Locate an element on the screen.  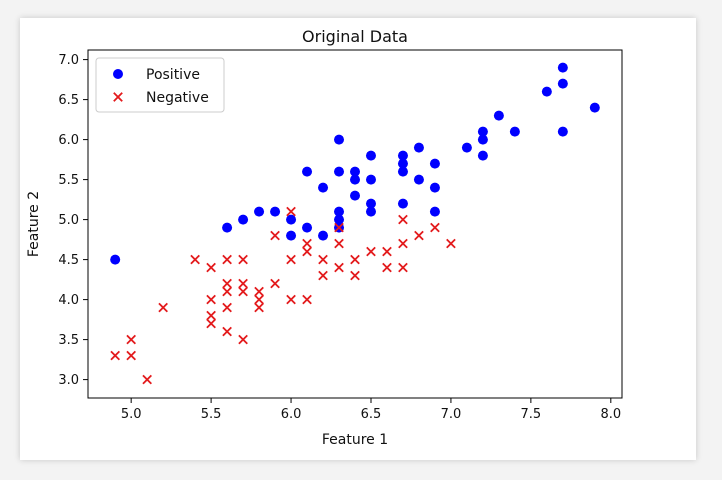
x-tick-label: 7.0 is located at coordinates (451, 414).